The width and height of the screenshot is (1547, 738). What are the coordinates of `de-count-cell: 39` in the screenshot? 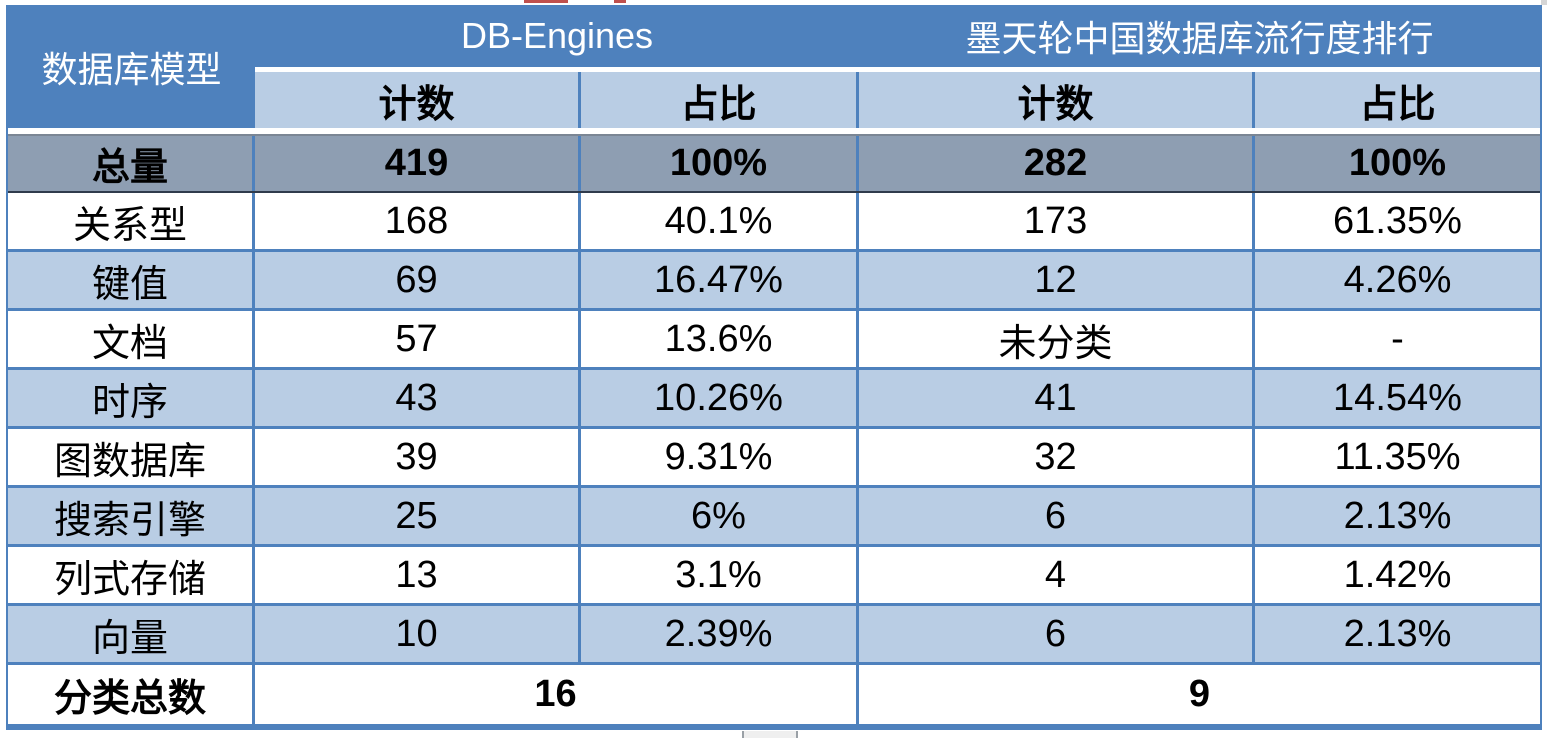 It's located at (418, 457).